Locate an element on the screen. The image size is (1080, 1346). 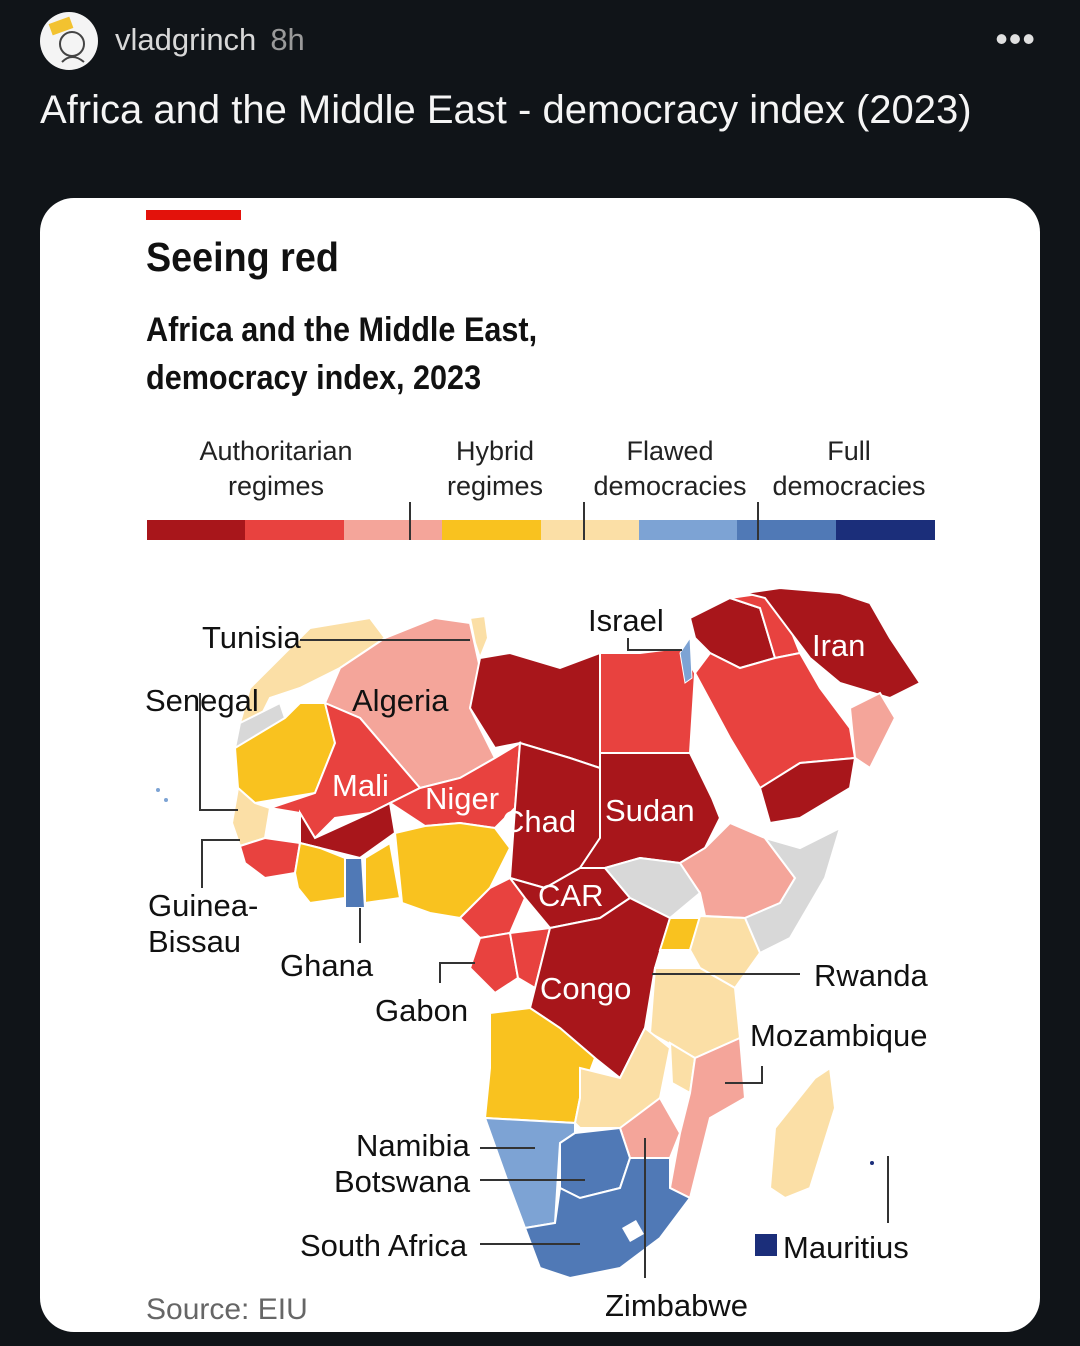
label-guinea-bissau-2: Bissau is located at coordinates (195, 941).